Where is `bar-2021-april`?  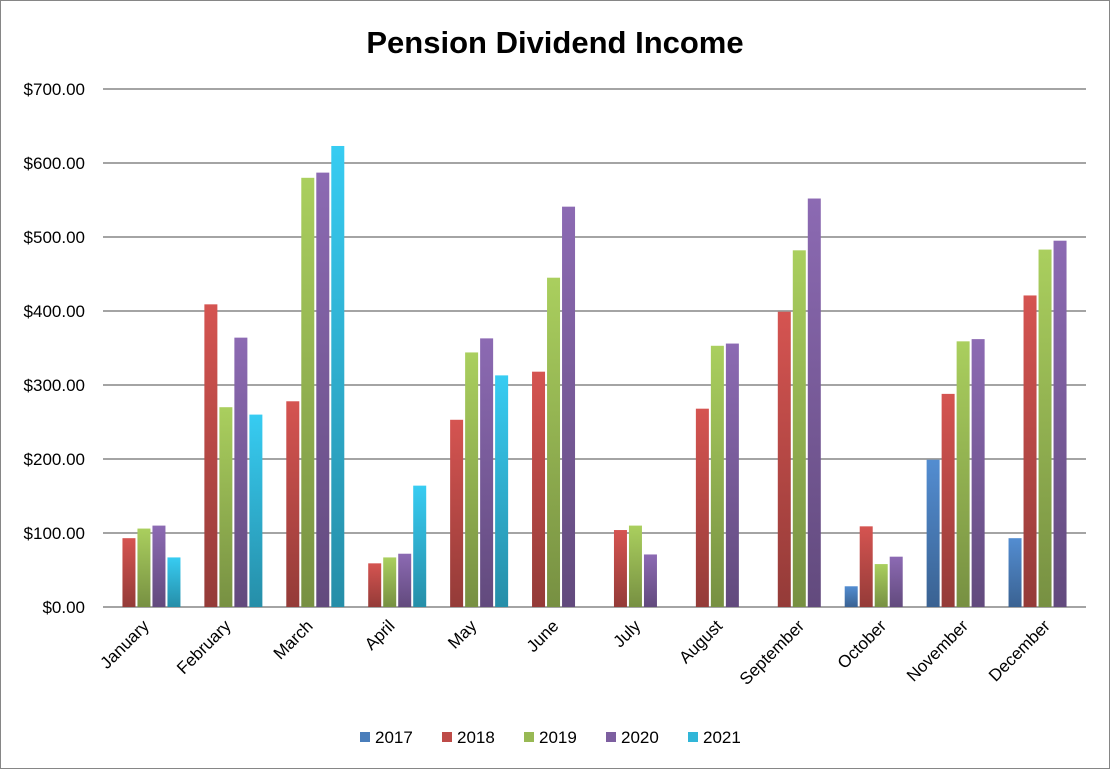
bar-2021-april is located at coordinates (420, 546).